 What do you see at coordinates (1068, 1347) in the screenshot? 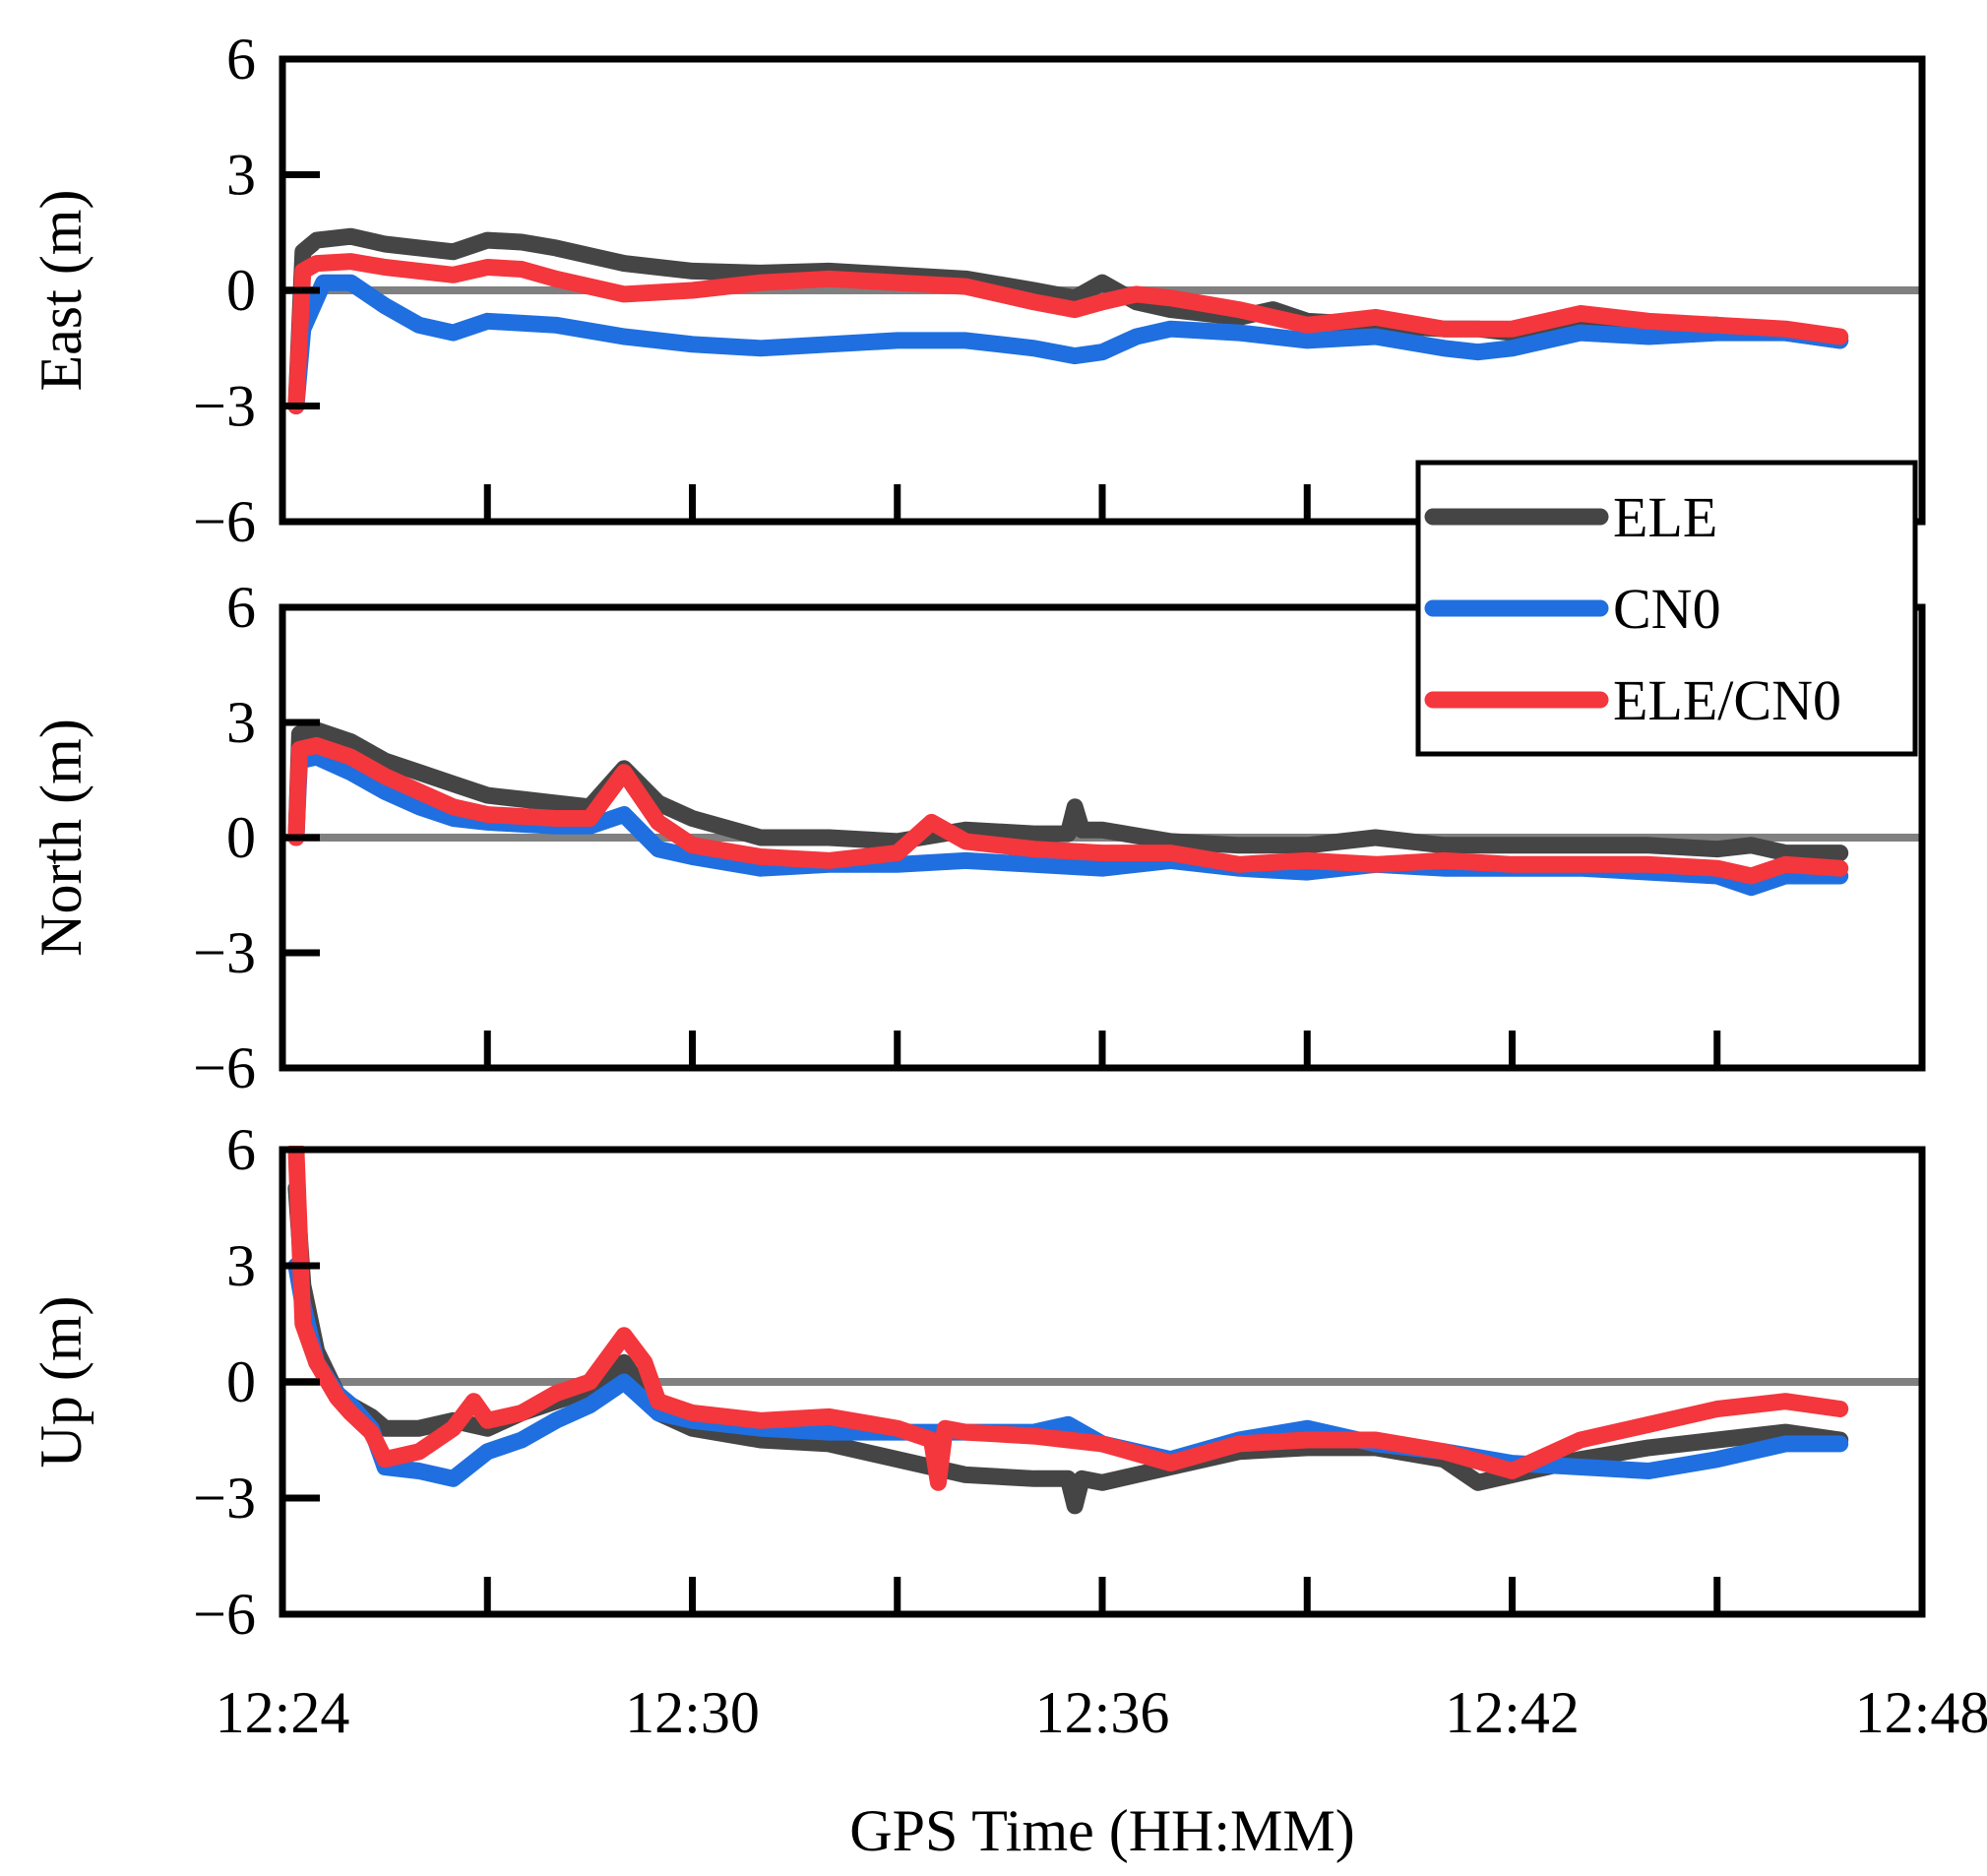
I see `up-series-ele` at bounding box center [1068, 1347].